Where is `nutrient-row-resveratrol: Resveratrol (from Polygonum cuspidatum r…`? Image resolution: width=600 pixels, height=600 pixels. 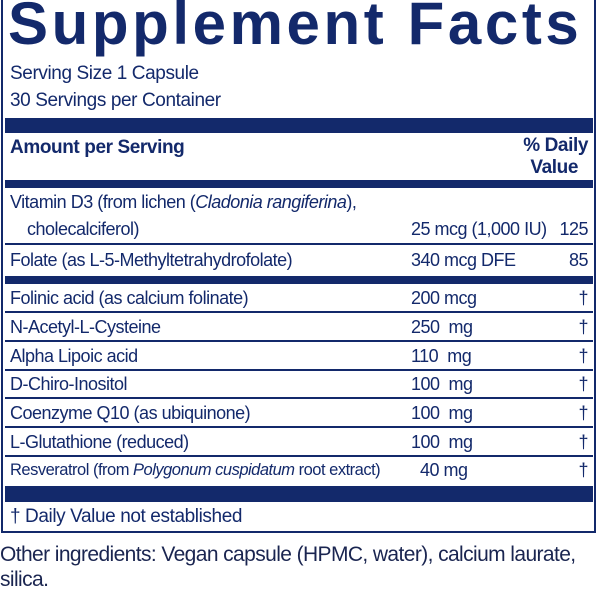 nutrient-row-resveratrol: Resveratrol (from Polygonum cuspidatum r… is located at coordinates (299, 470).